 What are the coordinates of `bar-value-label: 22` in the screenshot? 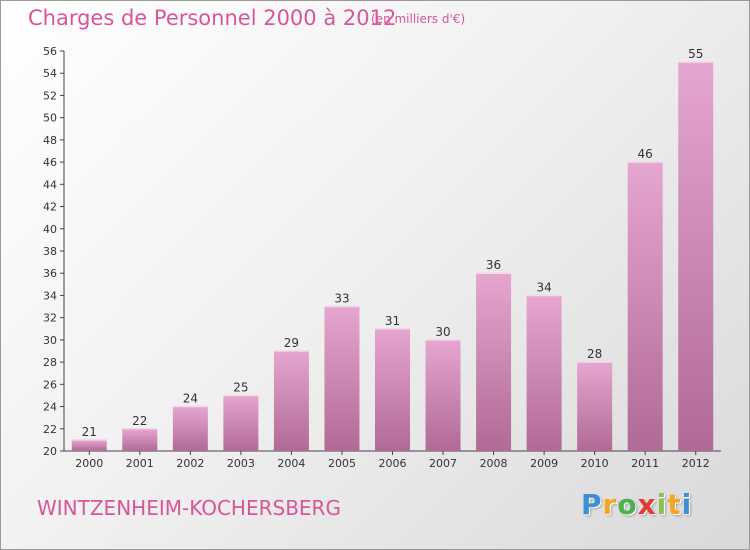 It's located at (139, 421).